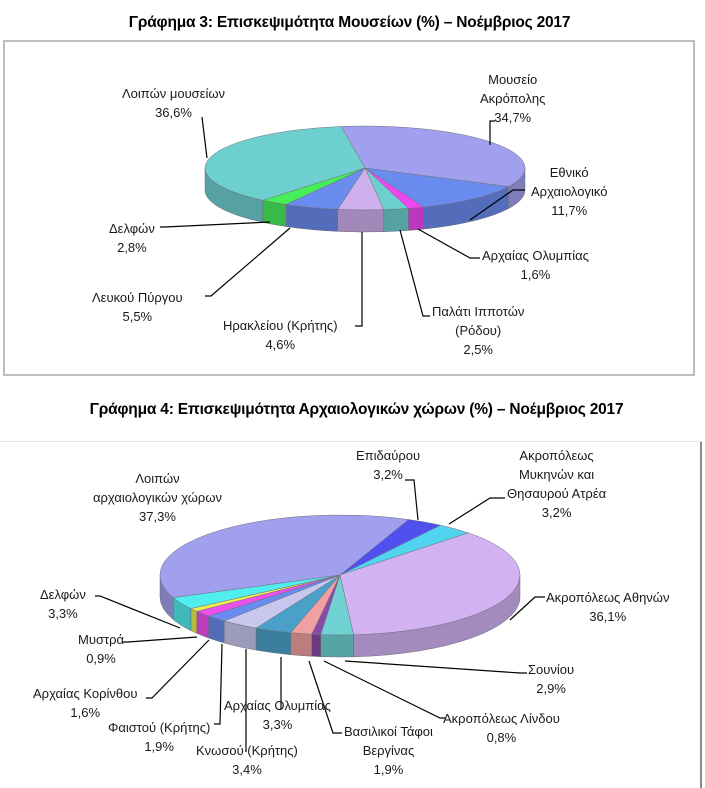 Image resolution: width=705 pixels, height=788 pixels. Describe the element at coordinates (63, 604) in the screenshot. I see `label-delfon-site: Δελφών 3,3%` at that location.